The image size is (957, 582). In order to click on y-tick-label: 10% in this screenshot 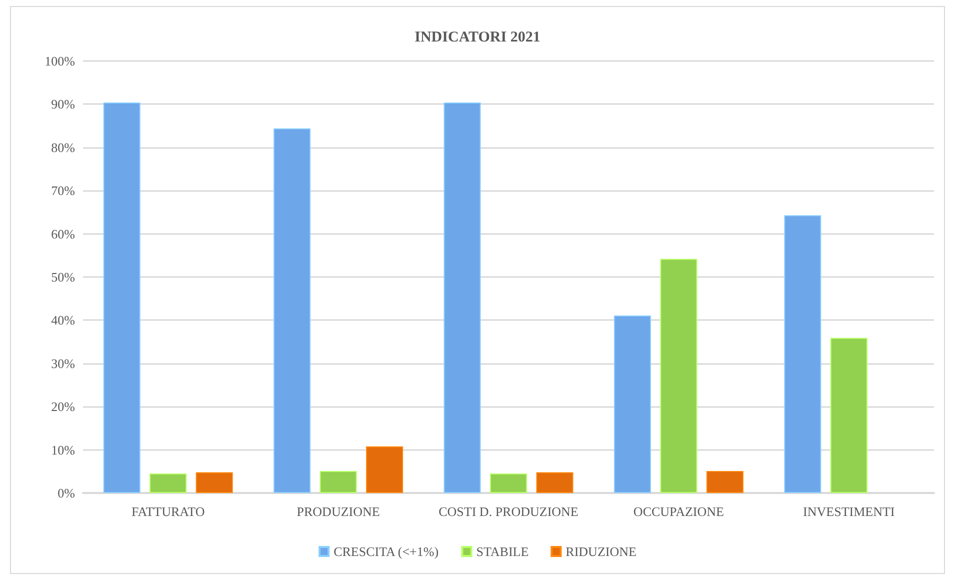, I will do `click(63, 450)`.